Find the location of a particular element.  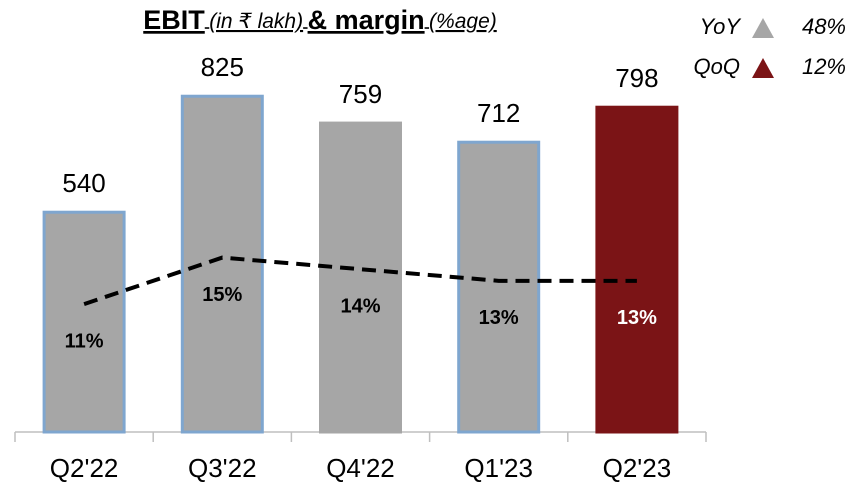

bar-value-label: 712 is located at coordinates (498, 113).